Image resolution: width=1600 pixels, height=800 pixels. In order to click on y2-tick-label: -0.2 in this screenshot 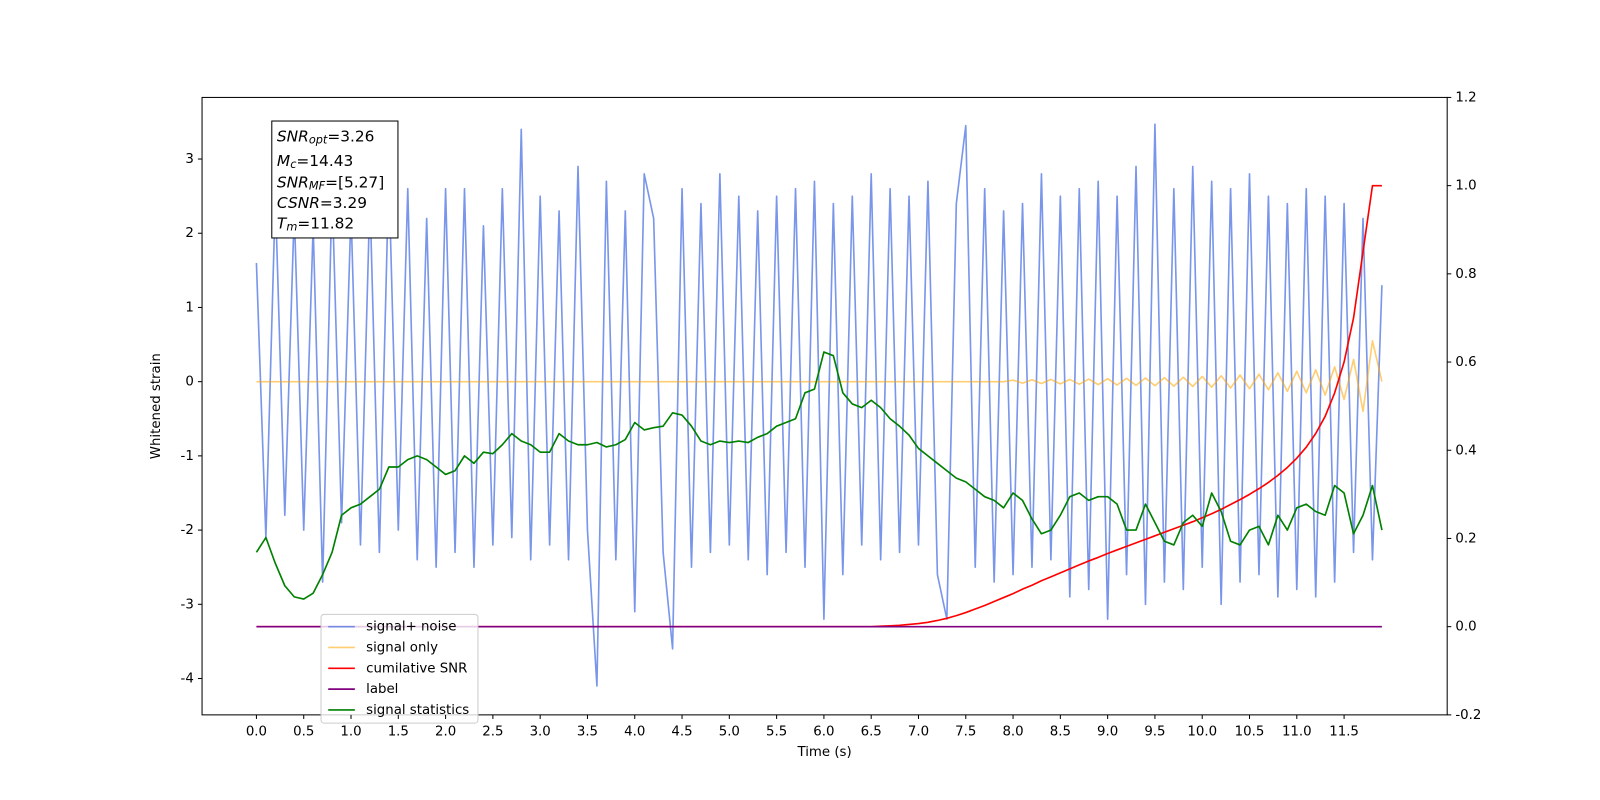, I will do `click(1468, 715)`.